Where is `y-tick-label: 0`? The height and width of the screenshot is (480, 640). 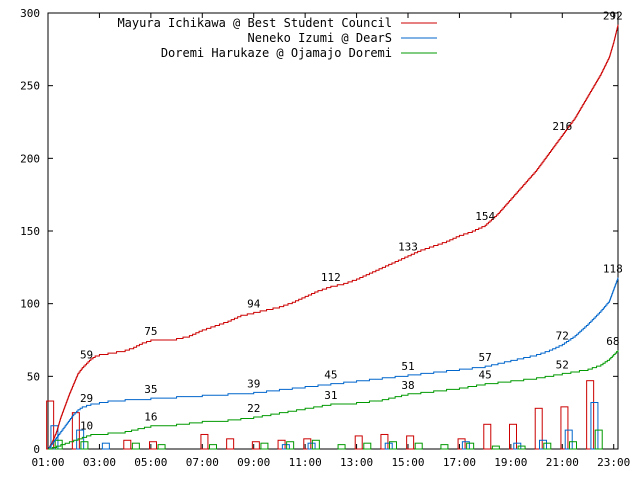 y-tick-label: 0 is located at coordinates (36, 449).